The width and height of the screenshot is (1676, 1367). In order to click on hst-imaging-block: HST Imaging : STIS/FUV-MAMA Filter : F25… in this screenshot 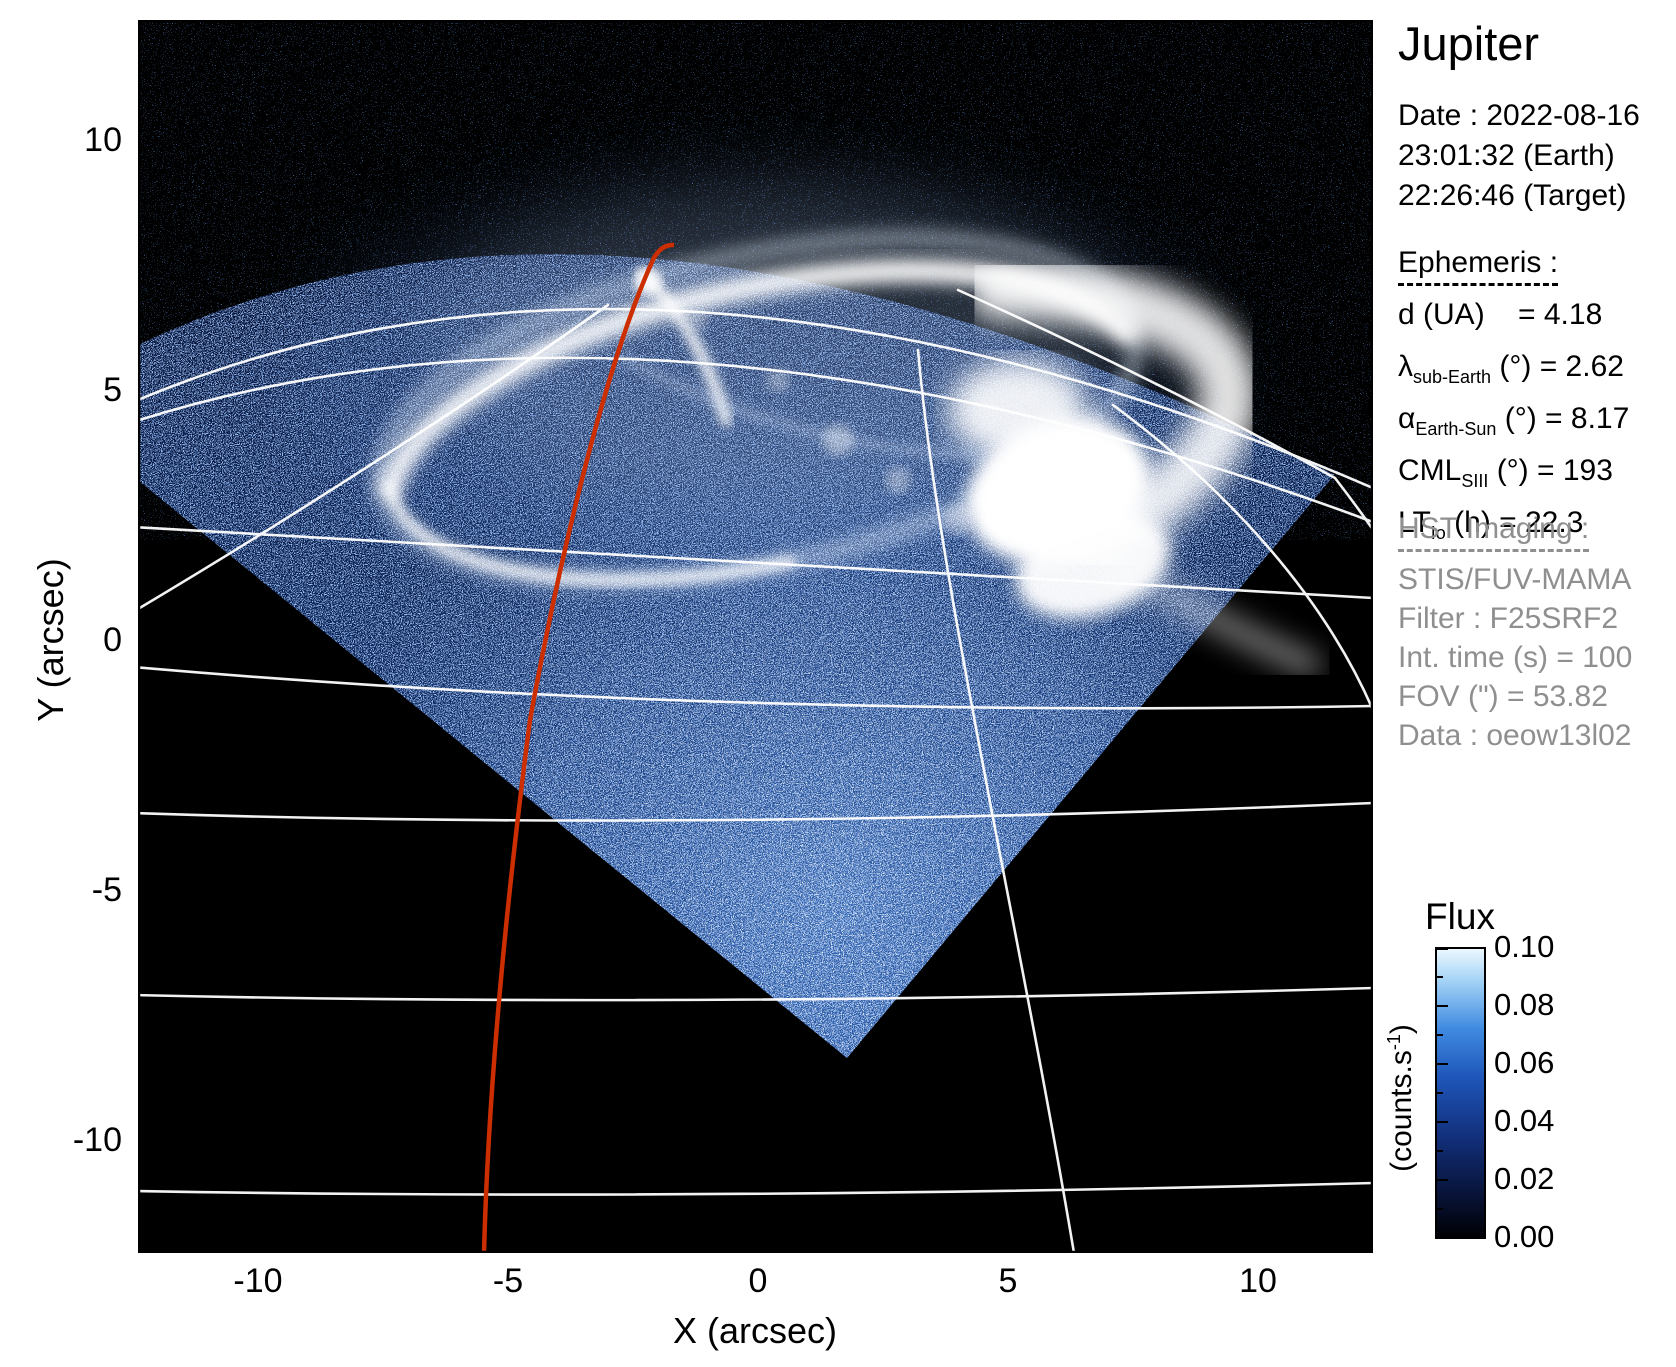, I will do `click(1515, 633)`.